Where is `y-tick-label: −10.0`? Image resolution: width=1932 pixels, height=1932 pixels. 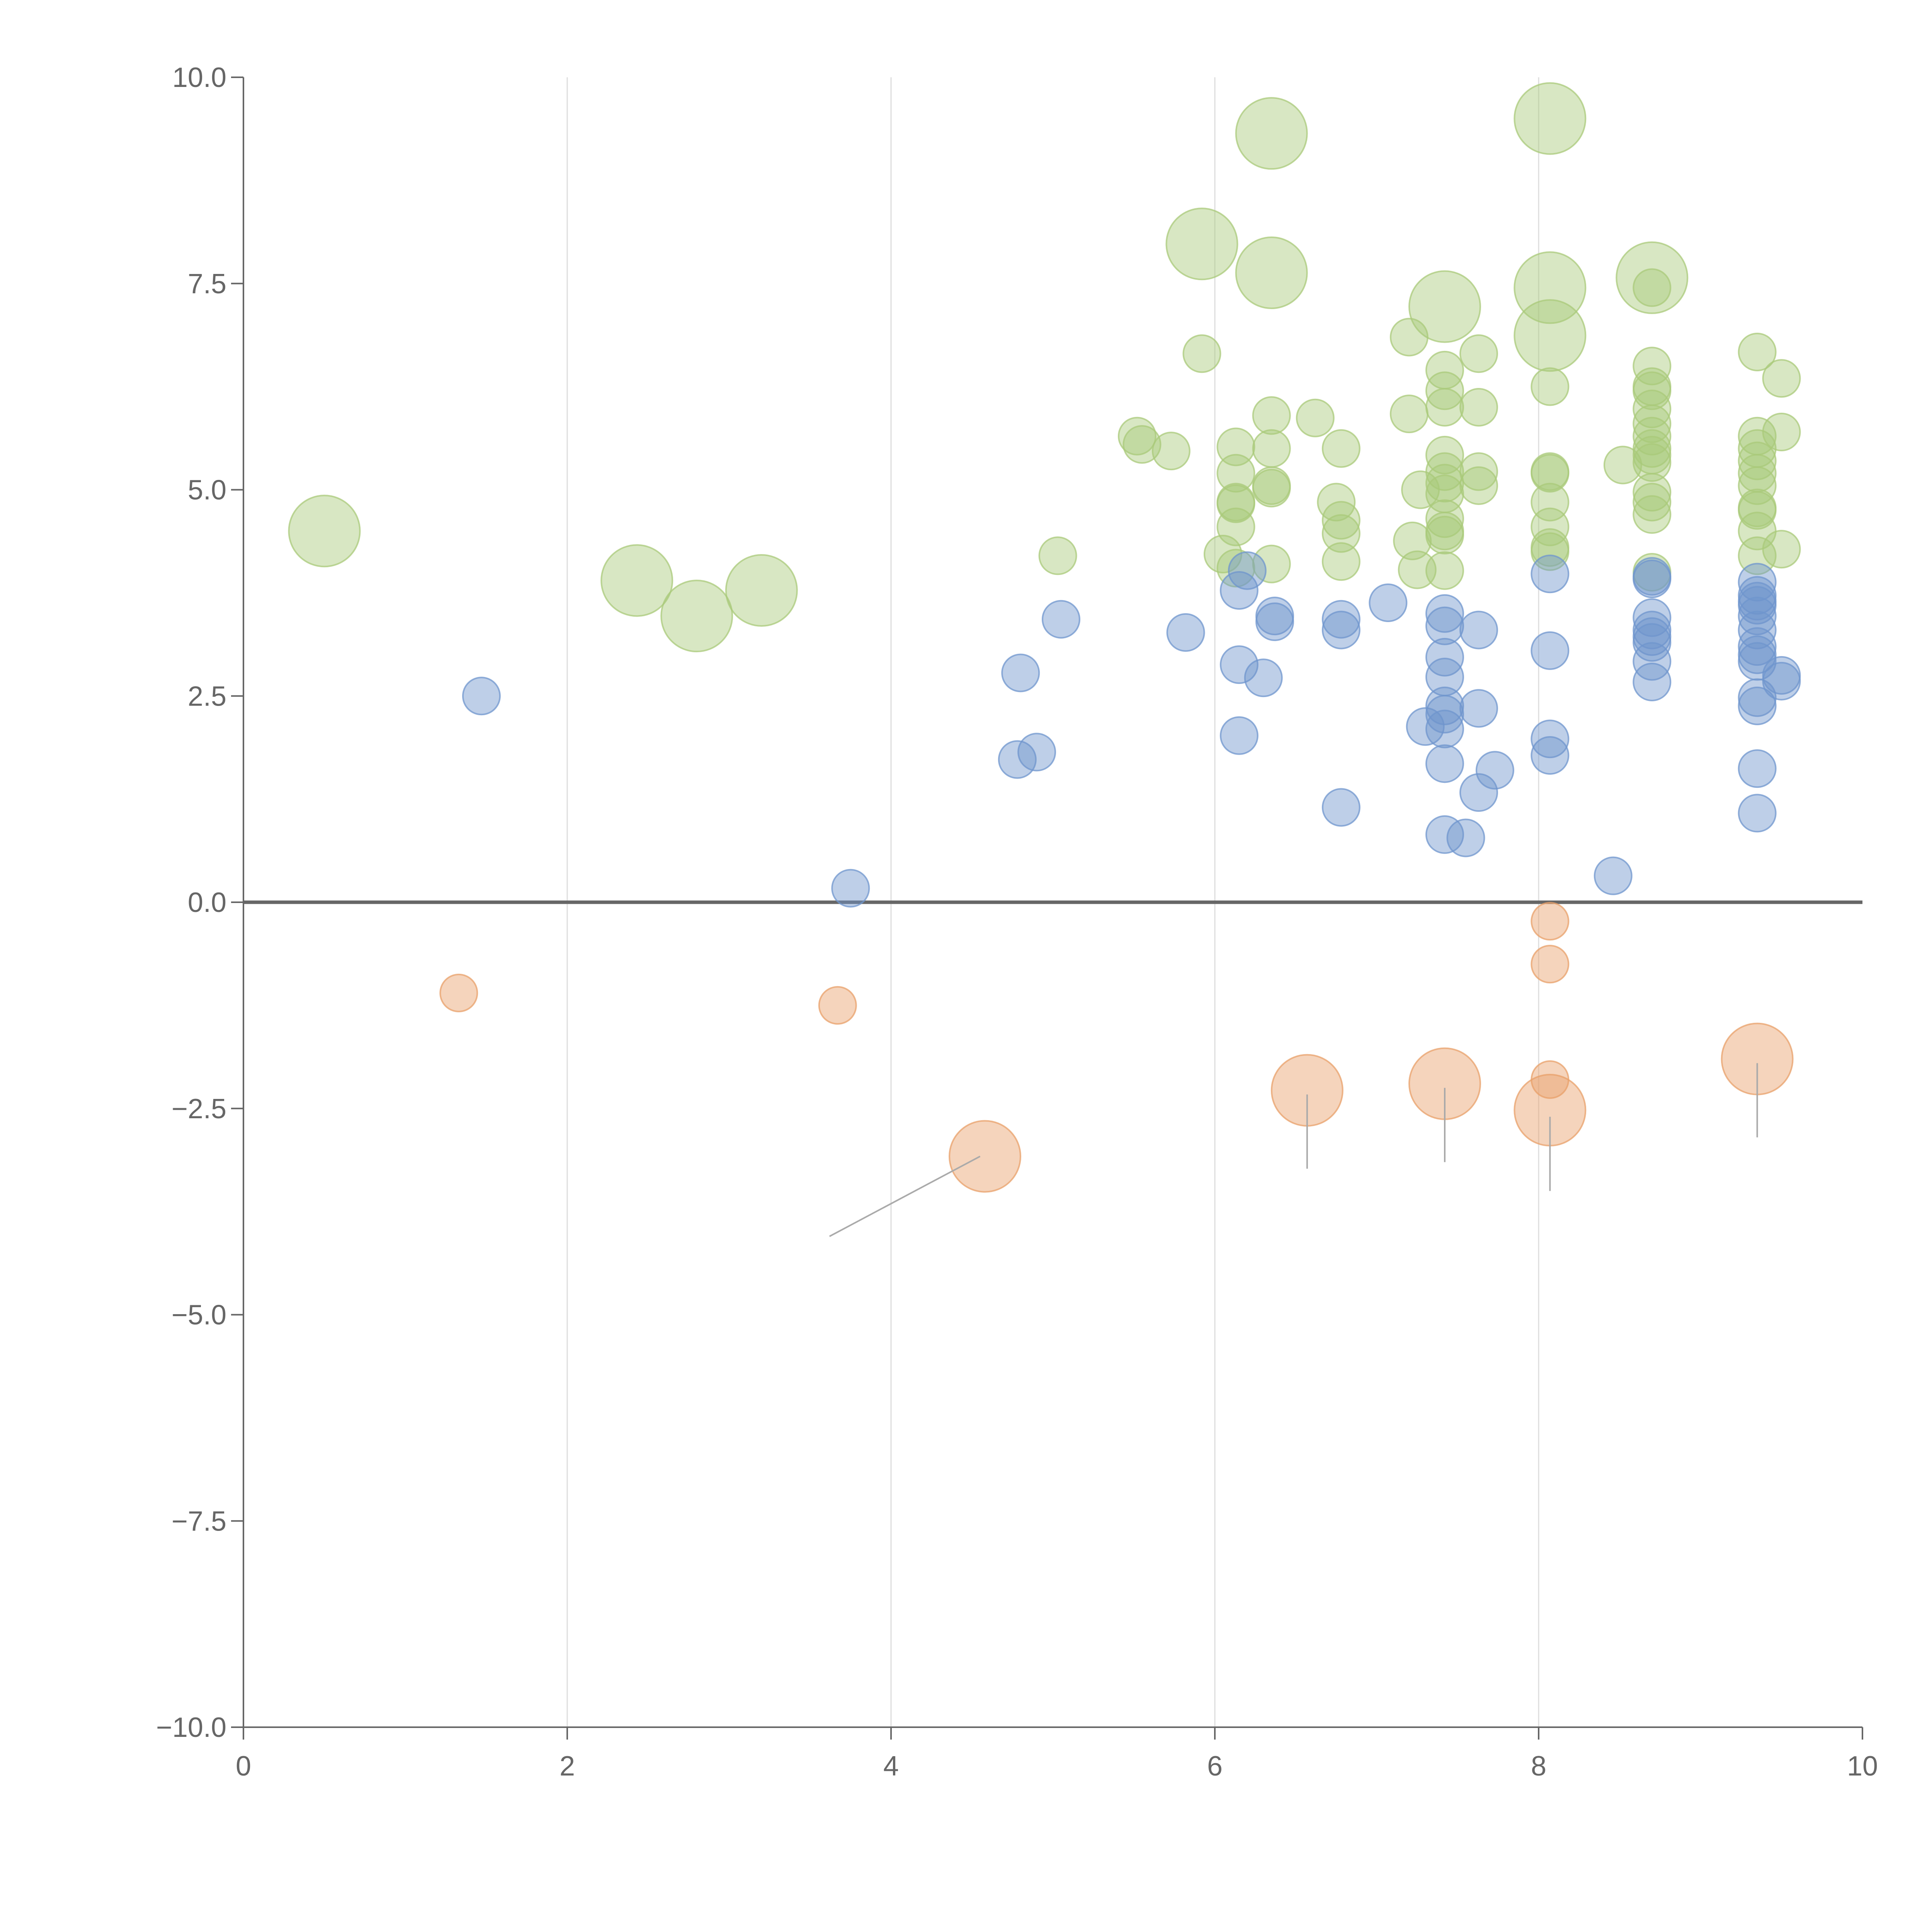
y-tick-label: −10.0 is located at coordinates (191, 1728).